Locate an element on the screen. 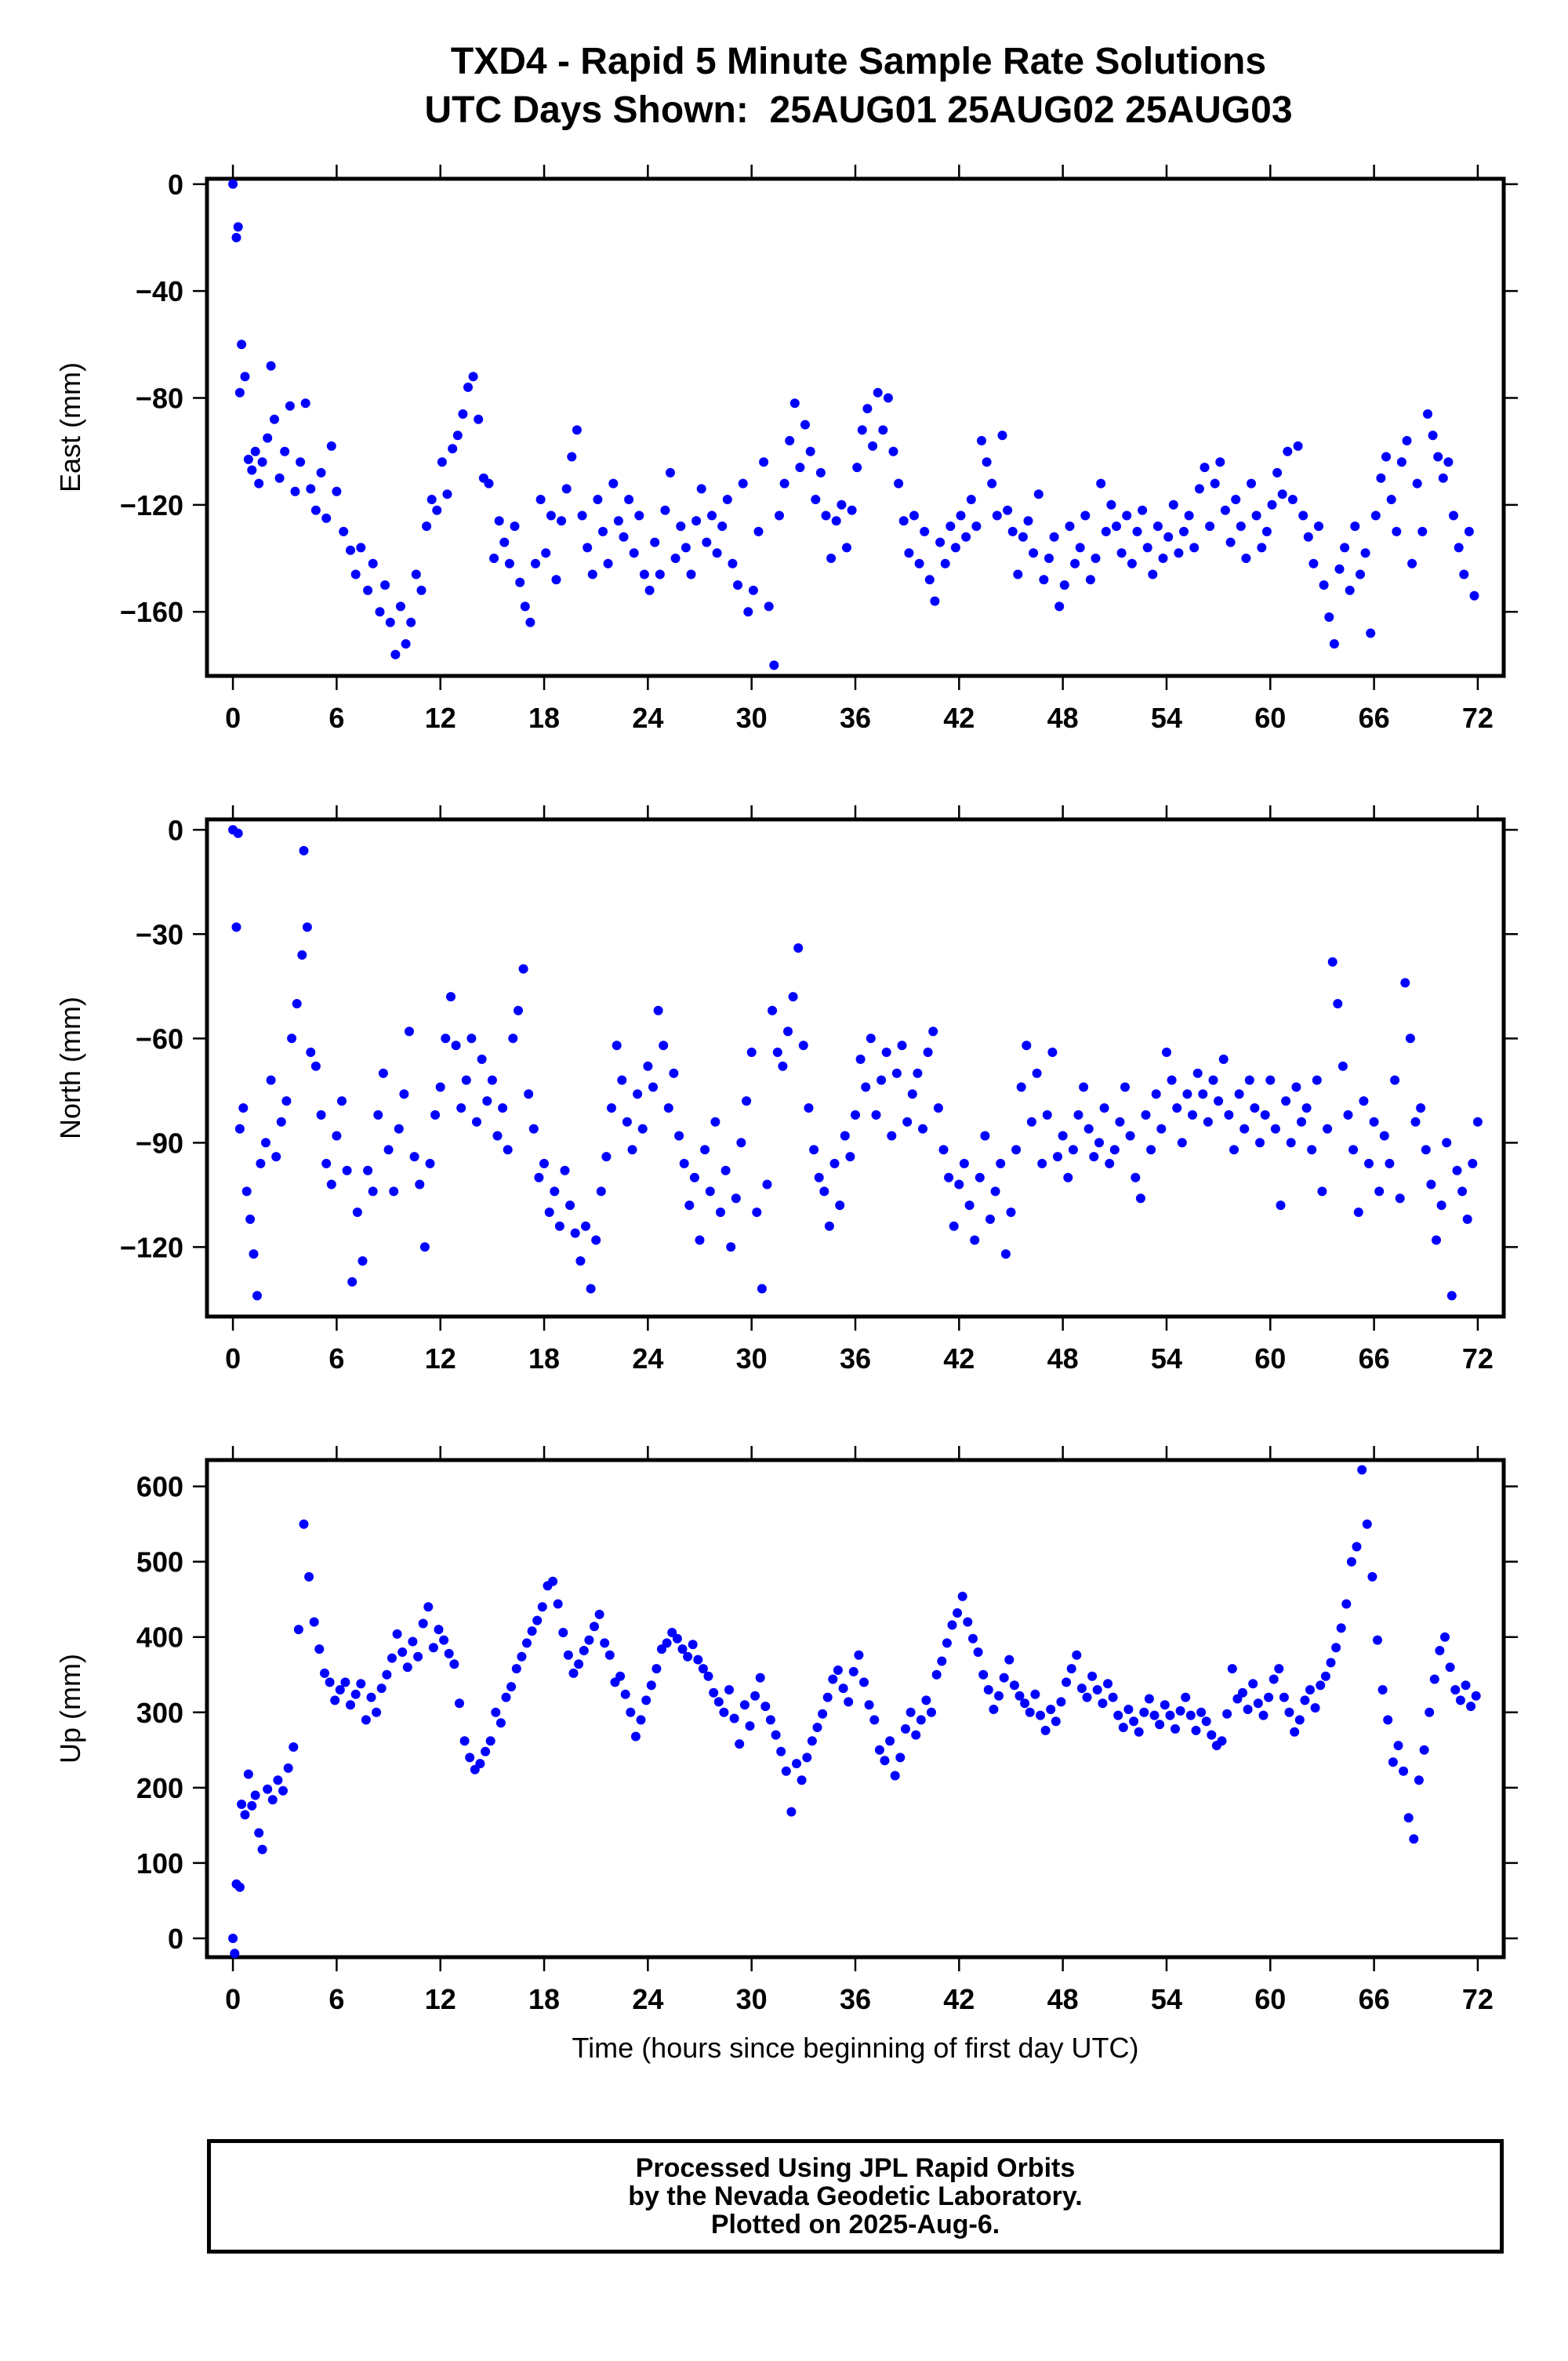  up-x-tick-label: 42 is located at coordinates (959, 1999).